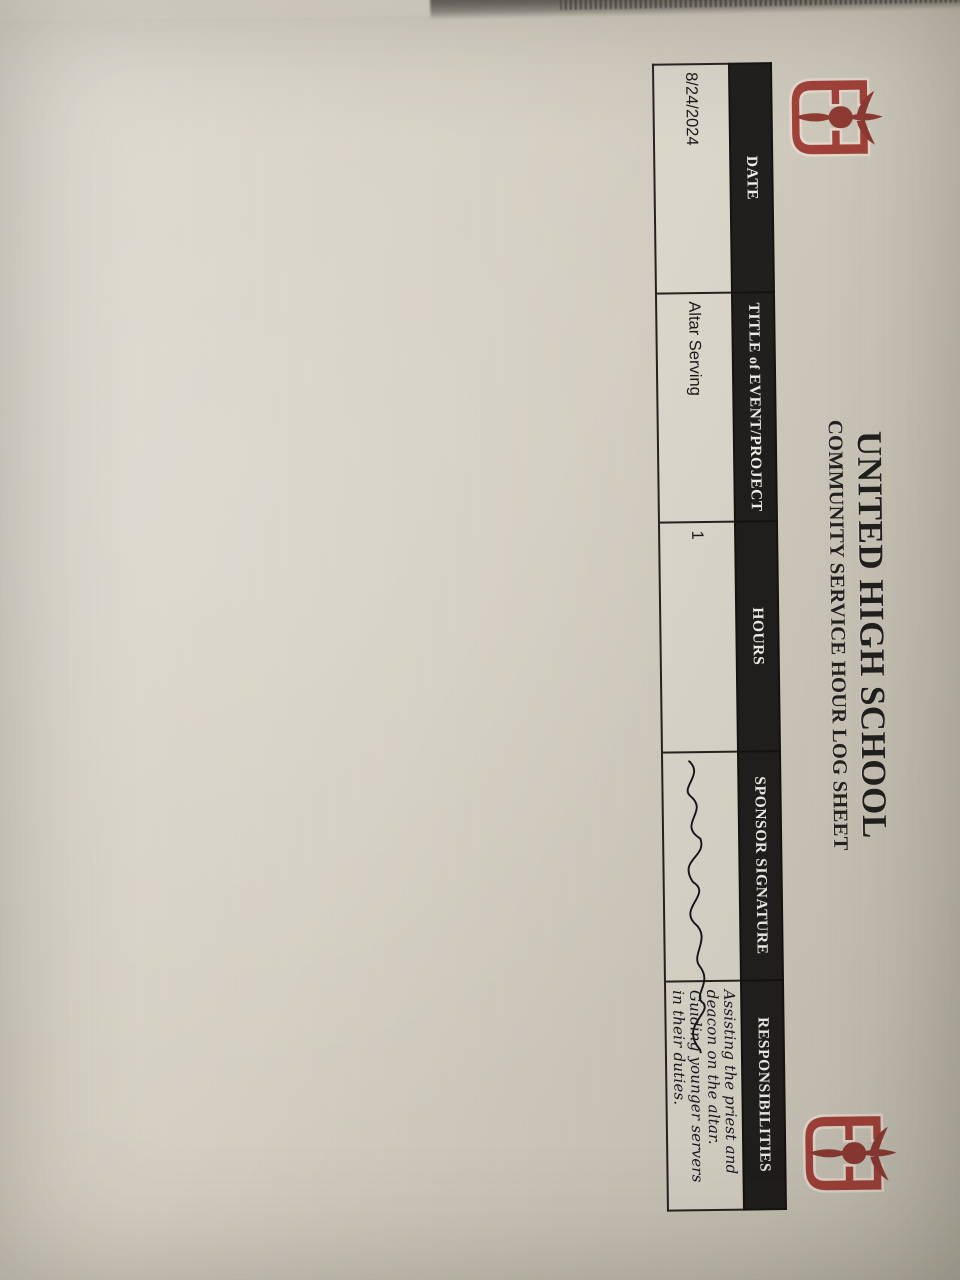  Describe the element at coordinates (760, 865) in the screenshot. I see `column-header-sponsor-signature: SPONSOR SIGNATURE` at that location.